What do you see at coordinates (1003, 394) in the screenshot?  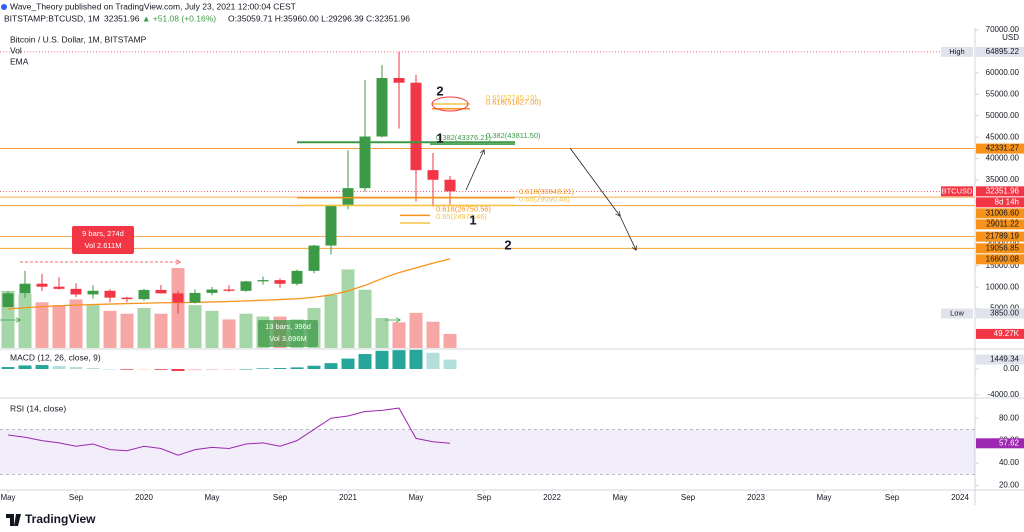 I see `macd-tick-label: -4000.00` at bounding box center [1003, 394].